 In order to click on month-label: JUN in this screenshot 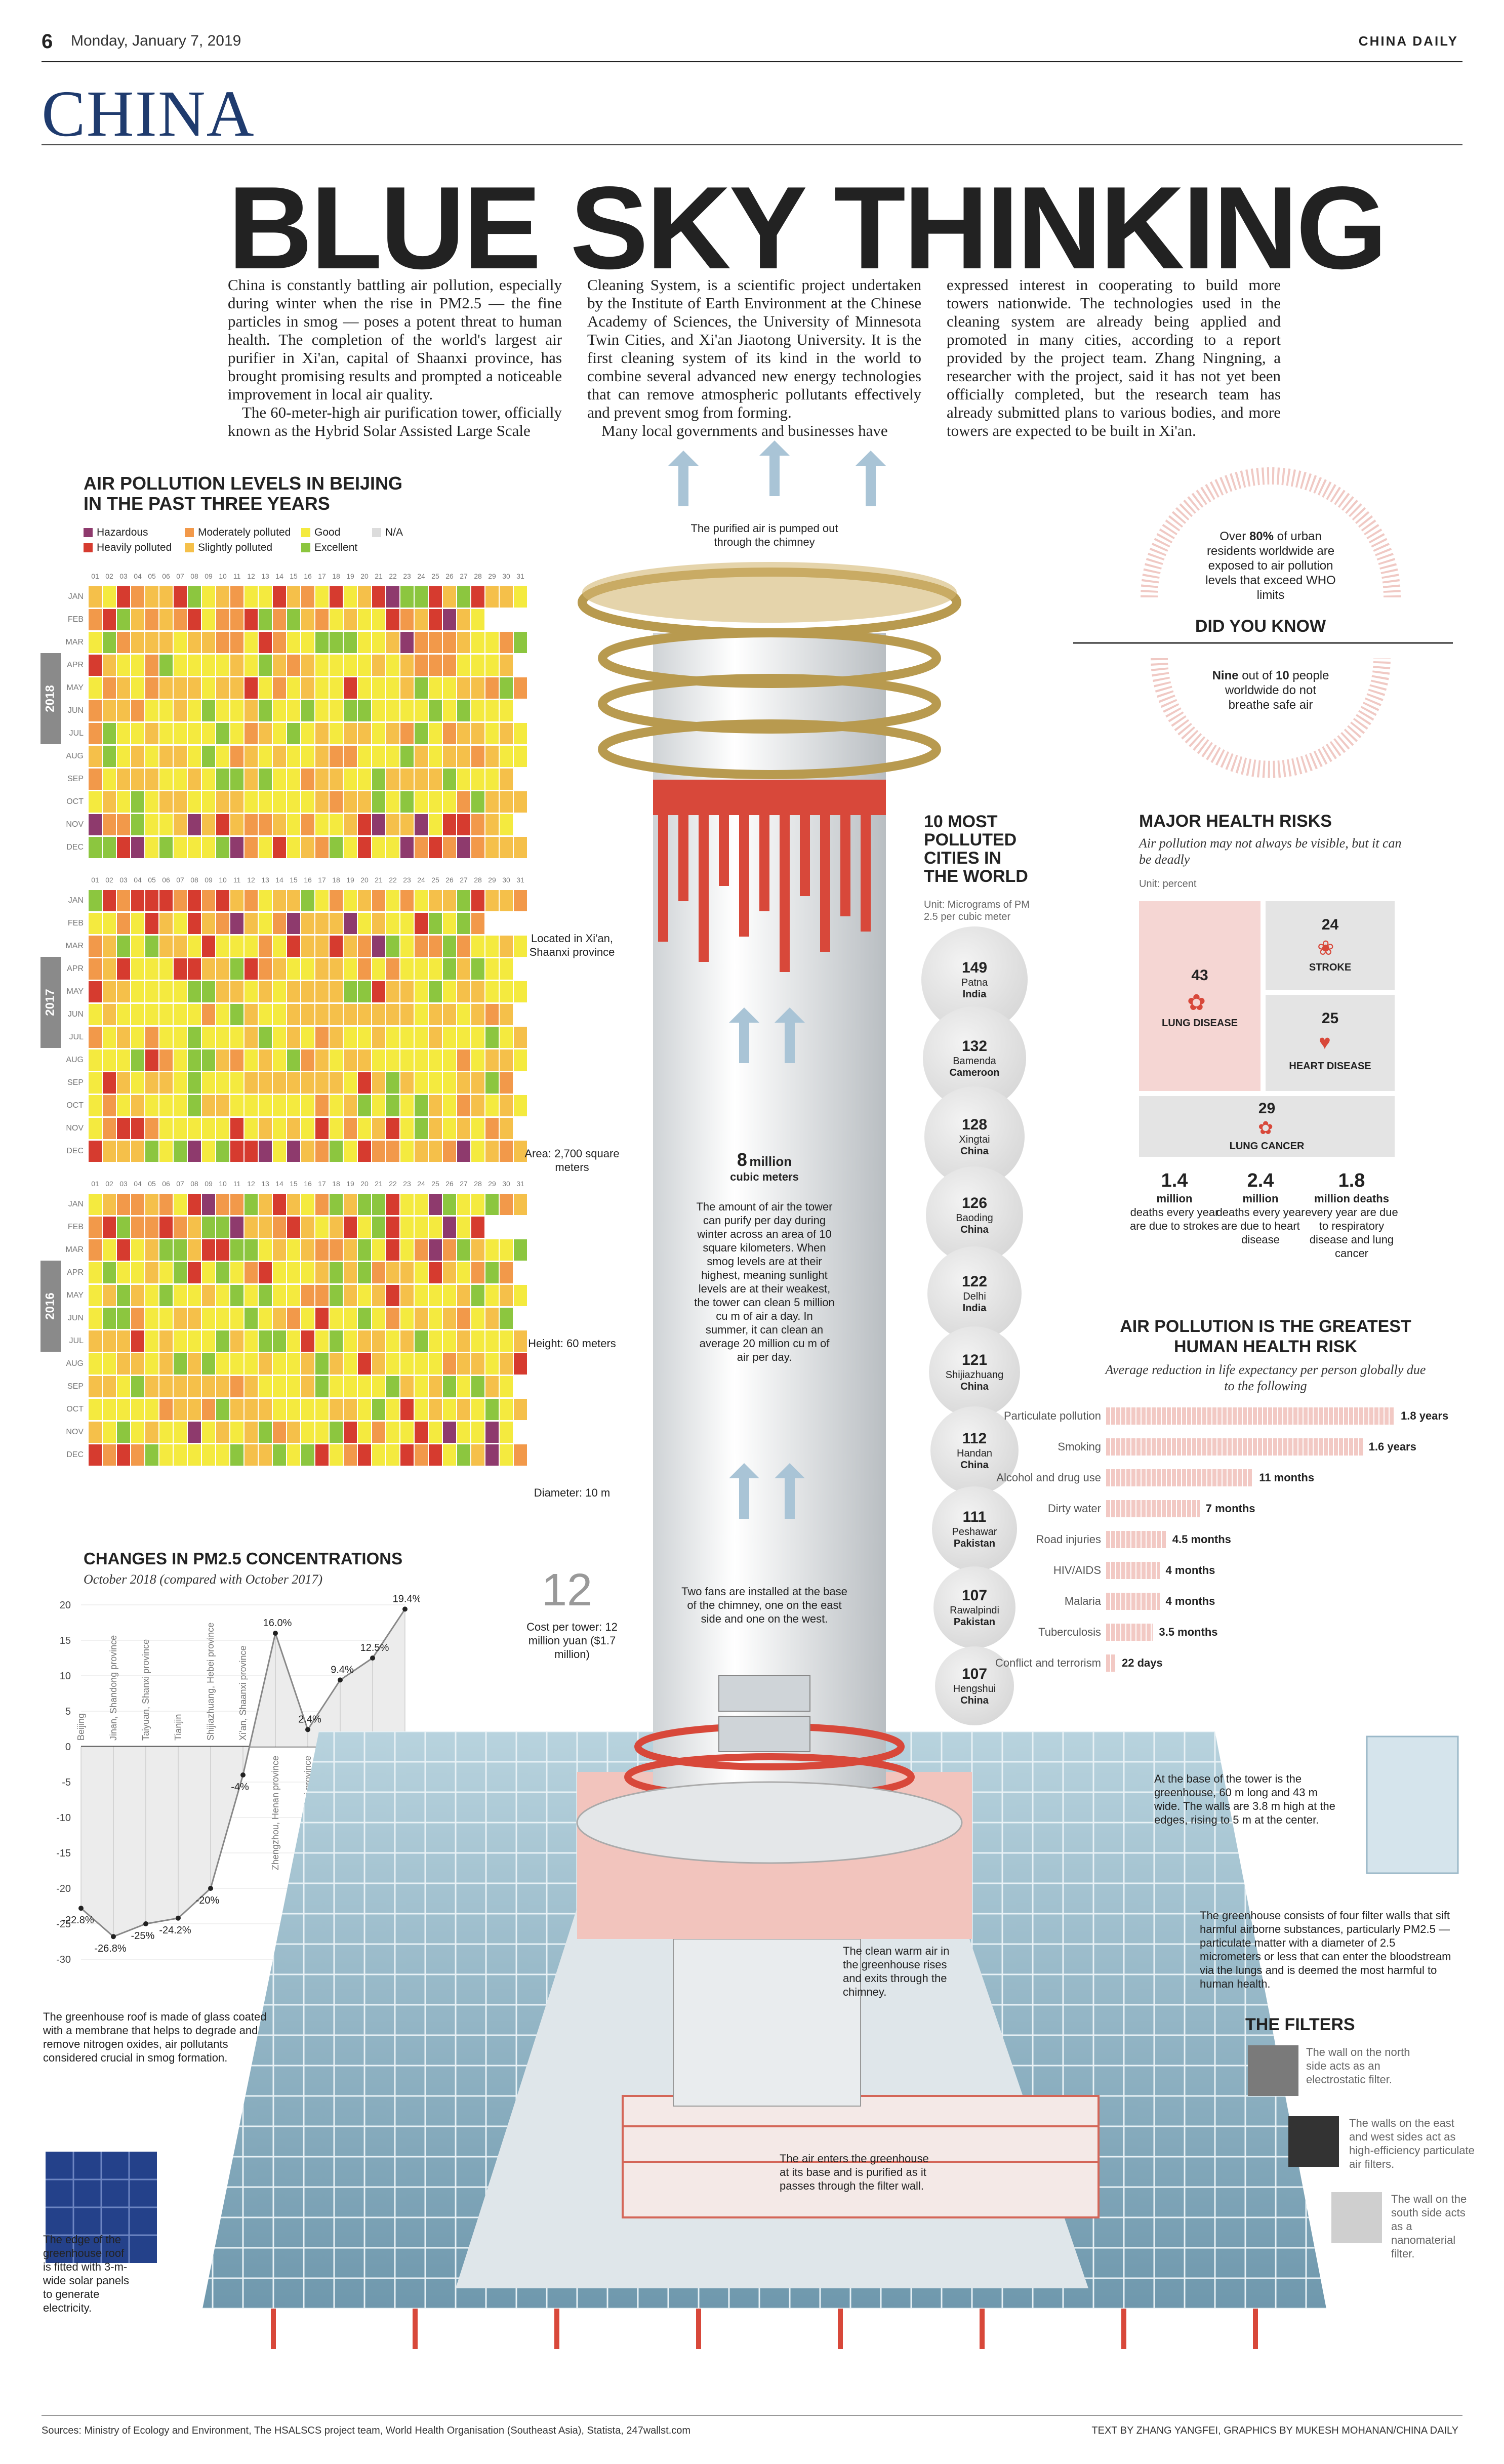, I will do `click(75, 710)`.